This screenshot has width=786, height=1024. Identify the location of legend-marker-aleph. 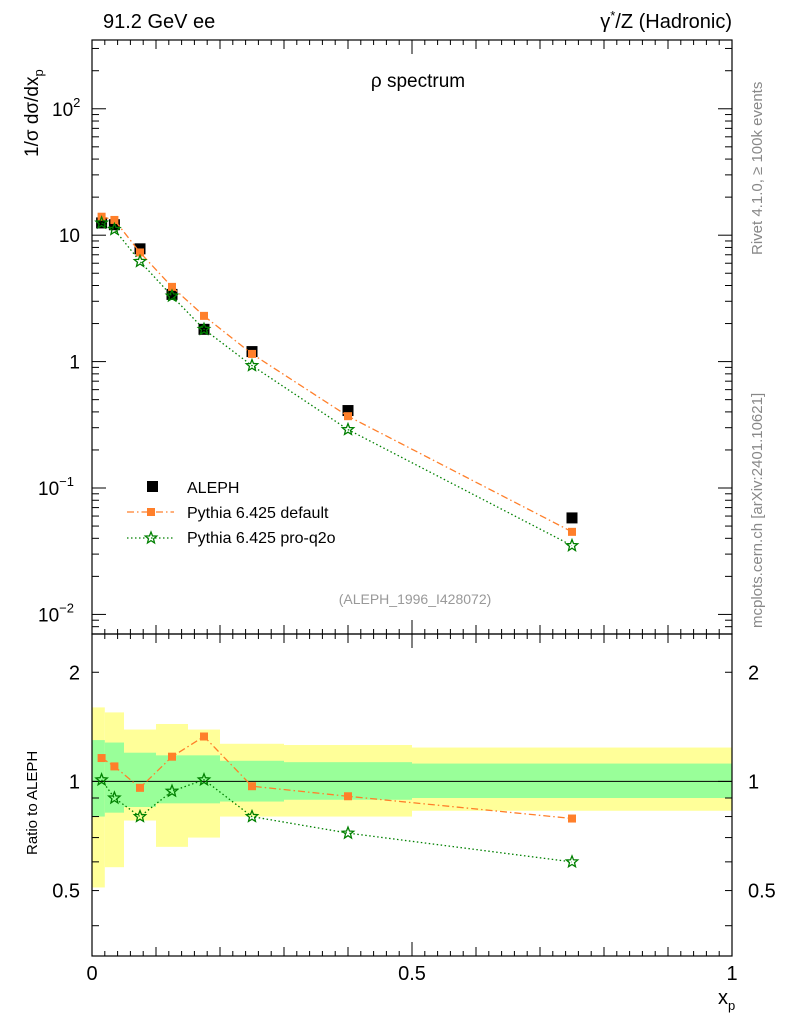
(152, 486).